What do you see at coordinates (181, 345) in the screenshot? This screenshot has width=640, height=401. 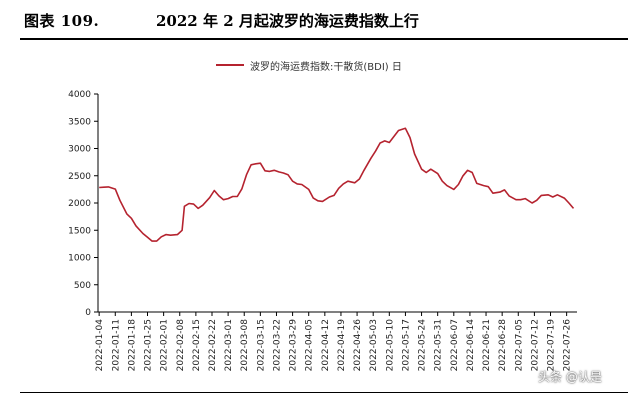 I see `x-tick-label: 2022-02-08` at bounding box center [181, 345].